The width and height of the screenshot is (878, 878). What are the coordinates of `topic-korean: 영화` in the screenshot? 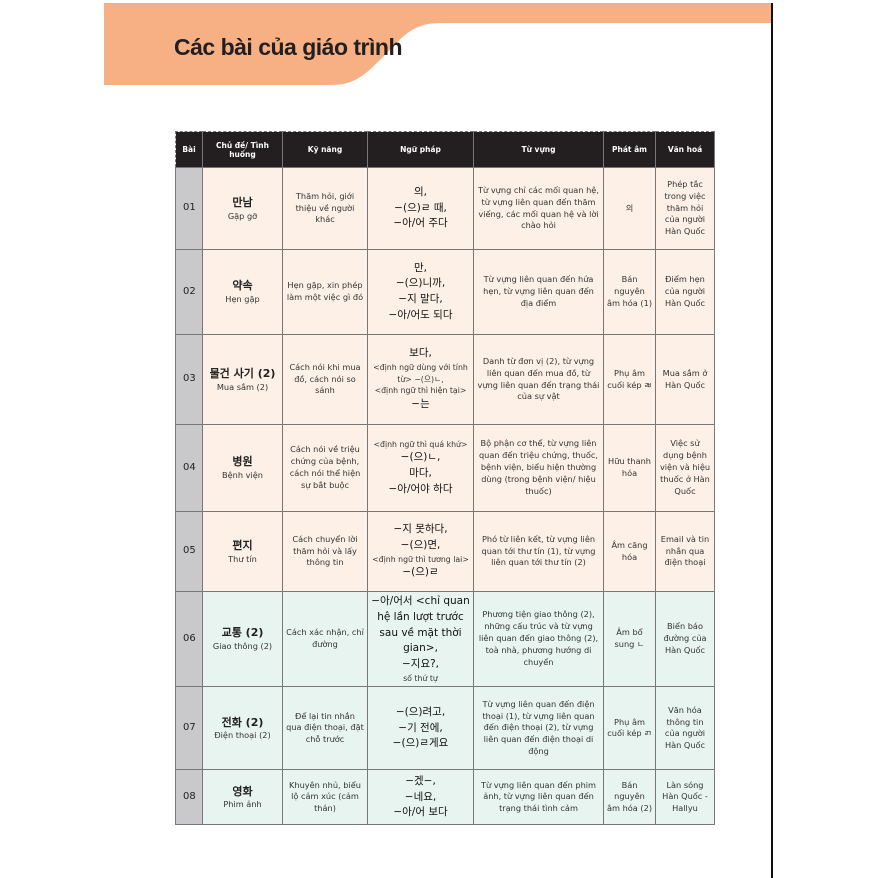 It's located at (242, 791).